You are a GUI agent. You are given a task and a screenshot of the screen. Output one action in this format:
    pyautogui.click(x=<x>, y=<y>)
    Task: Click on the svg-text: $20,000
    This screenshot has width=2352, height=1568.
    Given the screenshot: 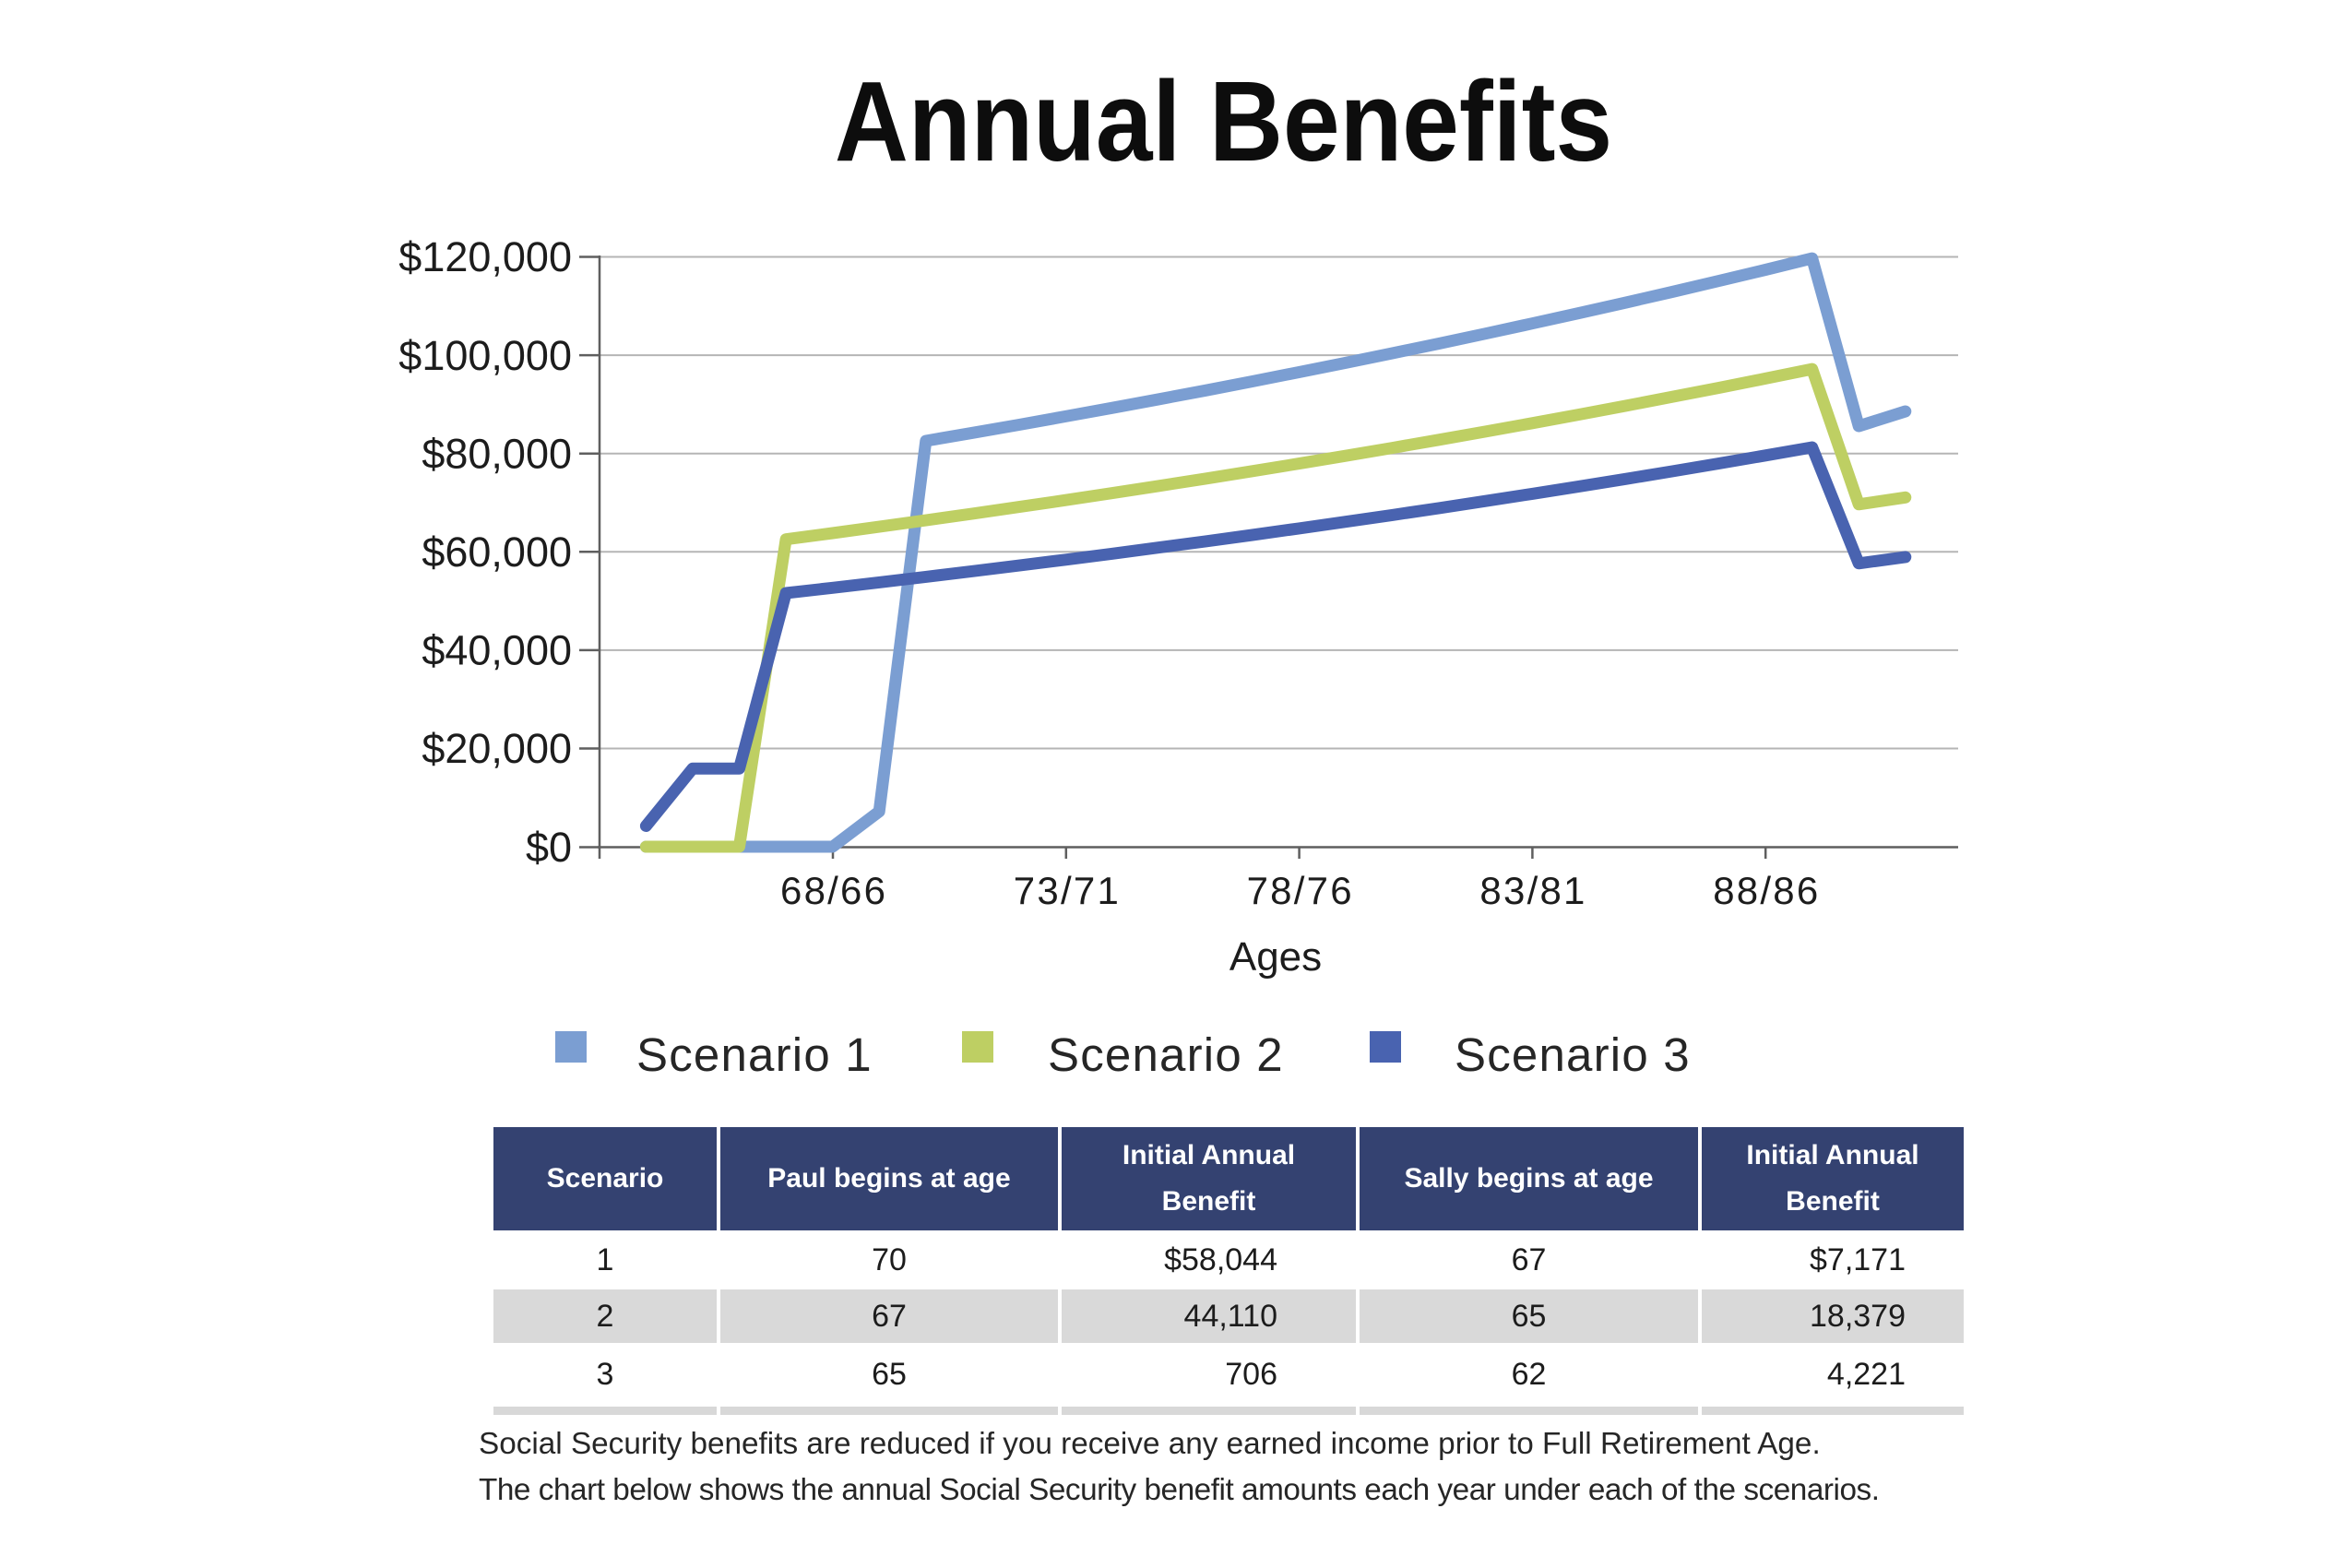 What is the action you would take?
    pyautogui.click(x=497, y=748)
    